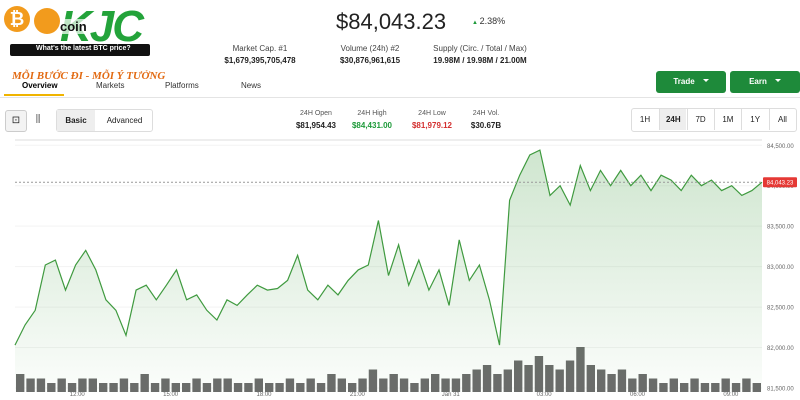 The height and width of the screenshot is (400, 800). I want to click on action-button: Trade, so click(691, 82).